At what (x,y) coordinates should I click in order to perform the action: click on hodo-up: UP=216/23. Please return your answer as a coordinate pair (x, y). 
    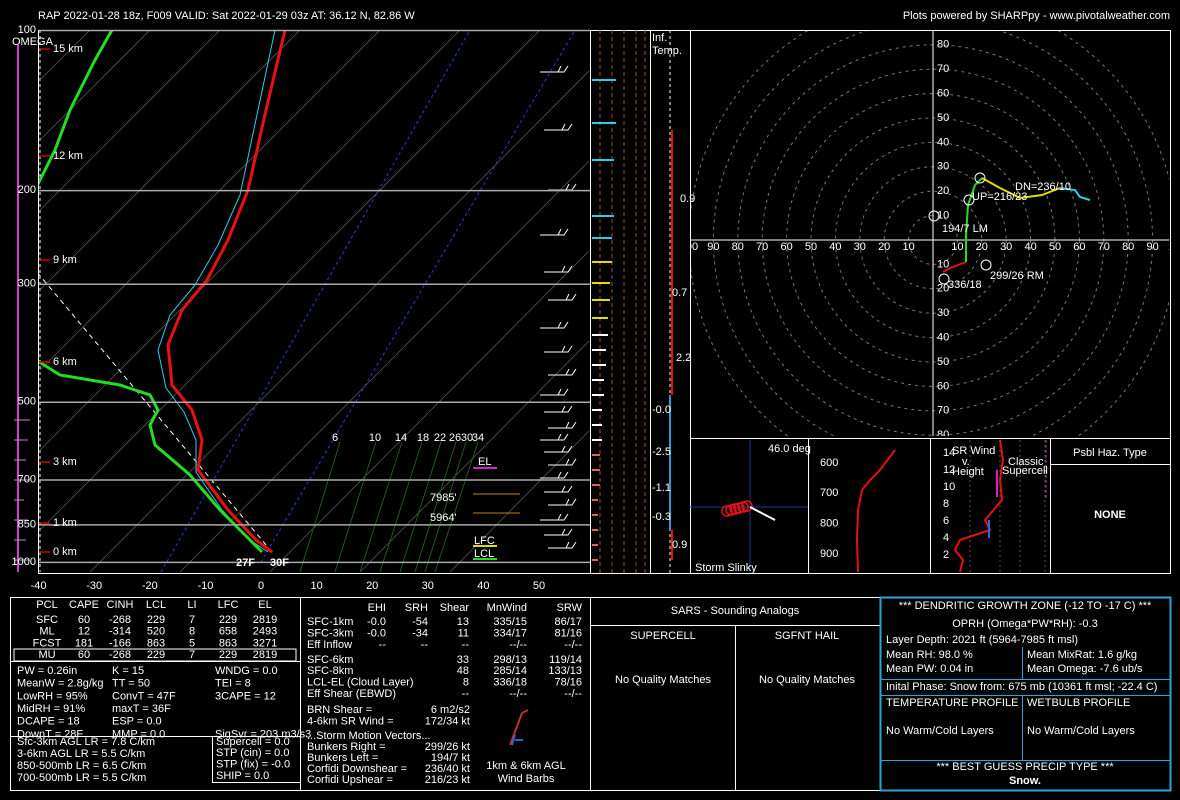
    Looking at the image, I should click on (999, 197).